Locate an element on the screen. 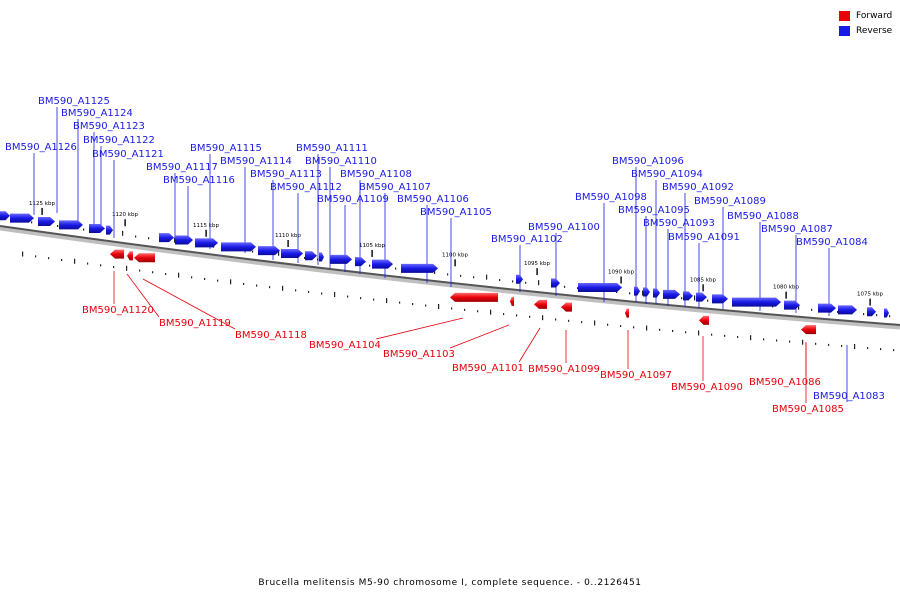  gene-label: BM590_A1091 is located at coordinates (704, 237).